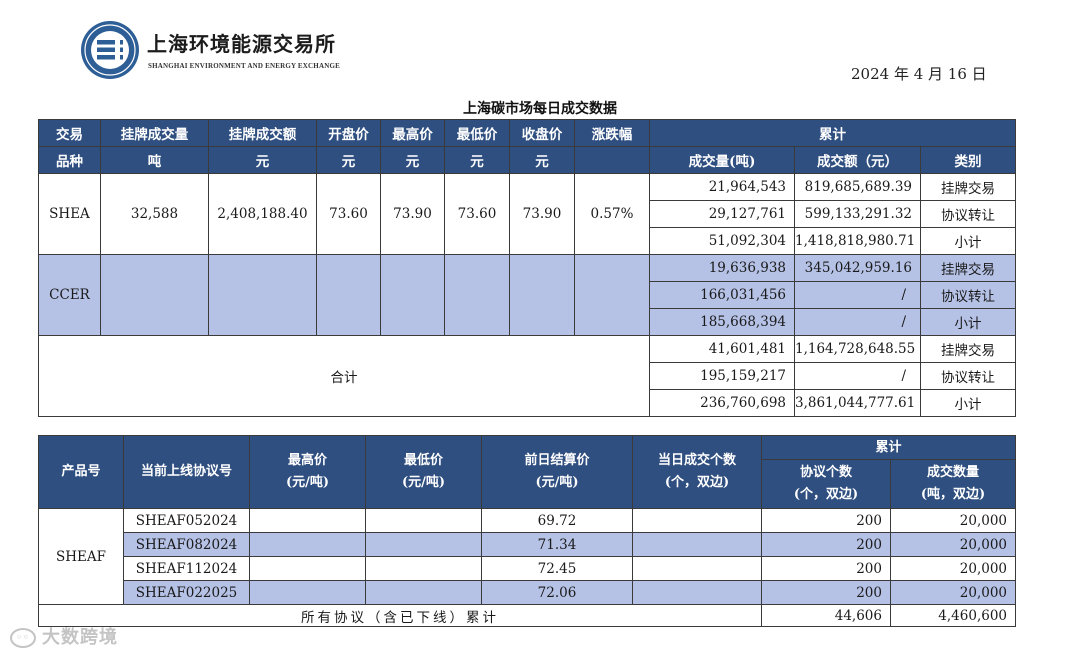  Describe the element at coordinates (154, 214) in the screenshot. I see `listed-volume: 32,588` at that location.